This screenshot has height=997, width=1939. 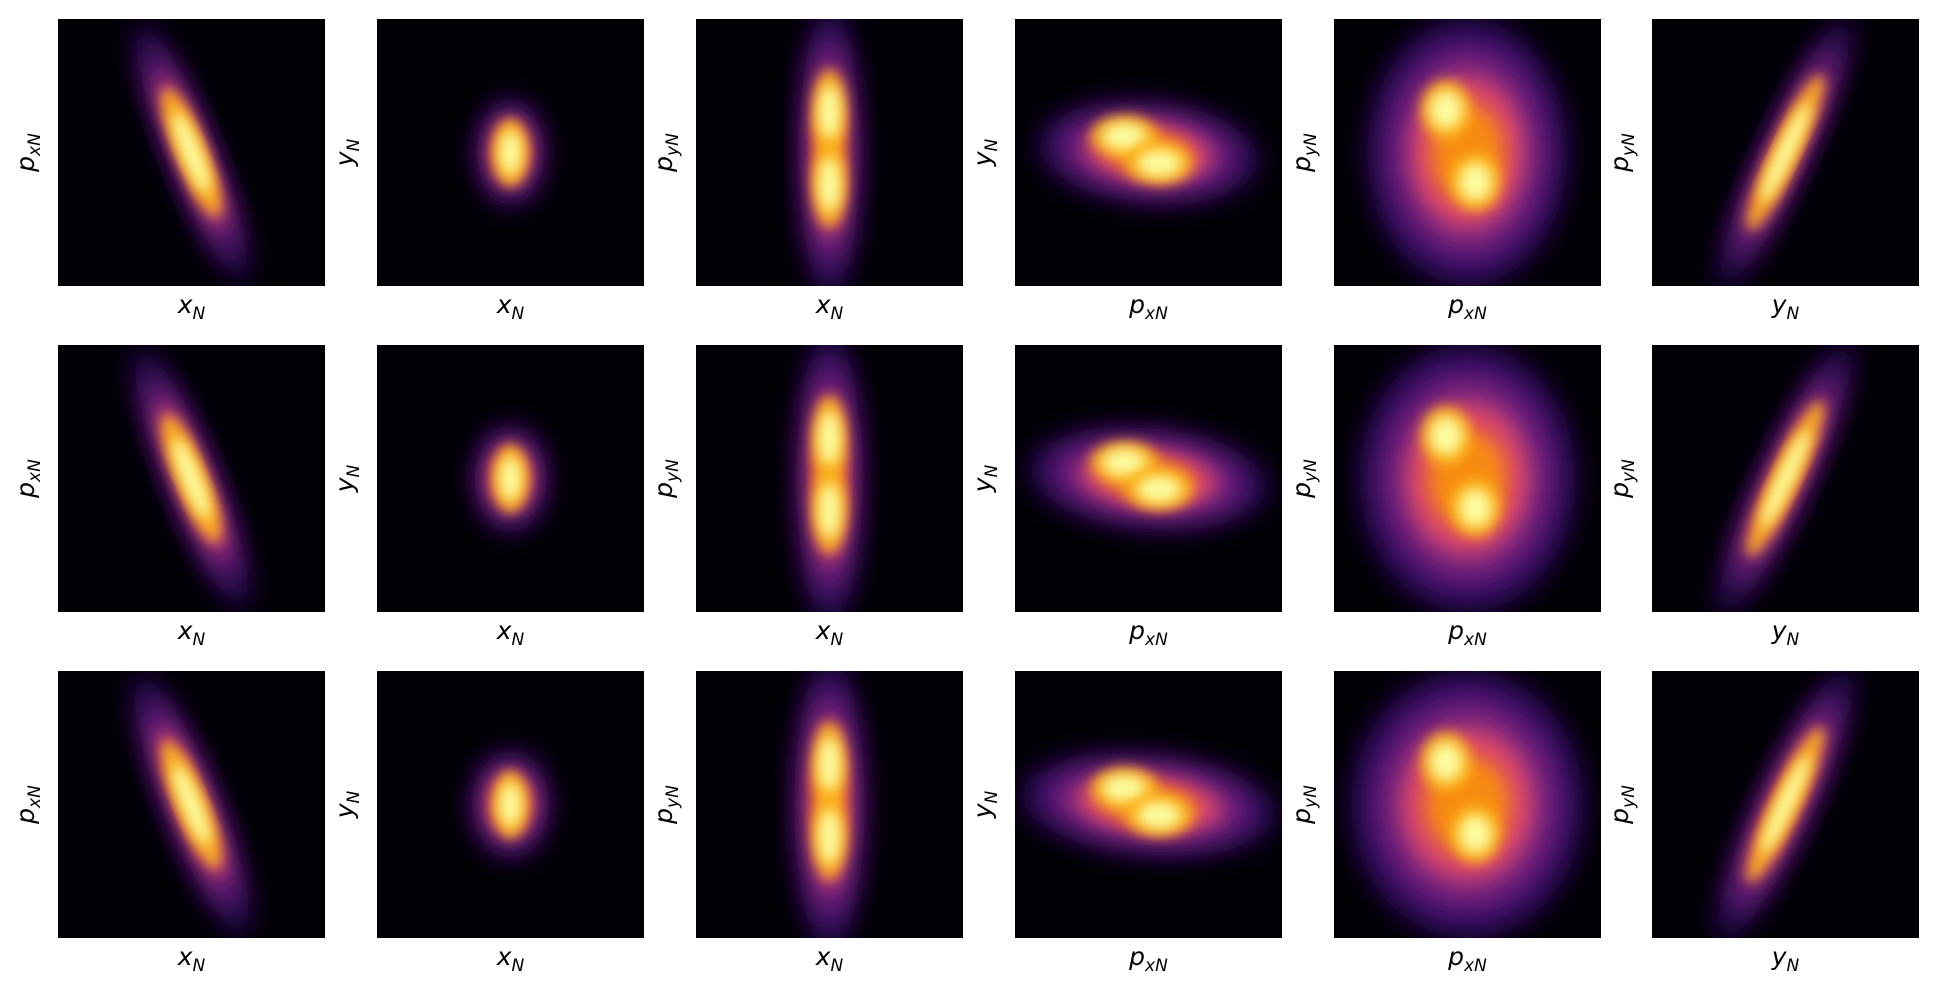 I want to click on panel: xN pxN, so click(x=168, y=497).